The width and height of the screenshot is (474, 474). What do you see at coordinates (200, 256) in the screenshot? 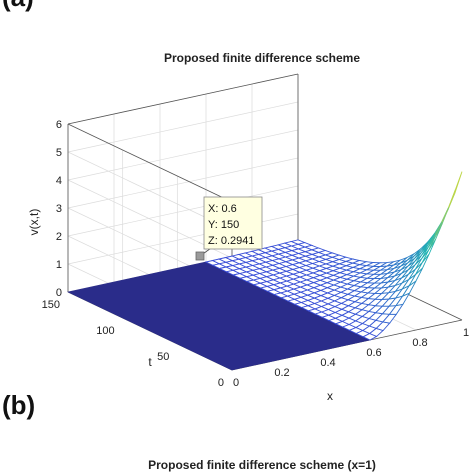
I see `datatip-marker` at bounding box center [200, 256].